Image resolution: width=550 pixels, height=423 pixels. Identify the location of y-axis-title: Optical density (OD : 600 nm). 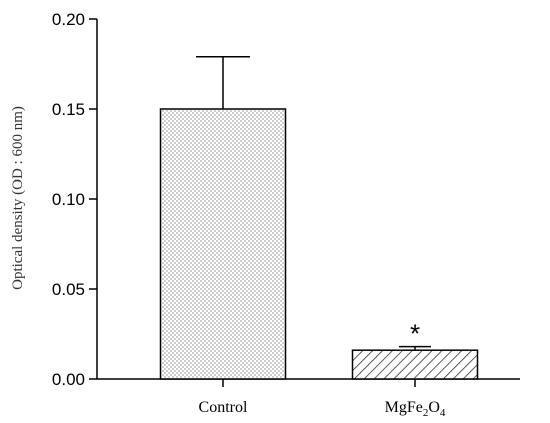
(18, 198).